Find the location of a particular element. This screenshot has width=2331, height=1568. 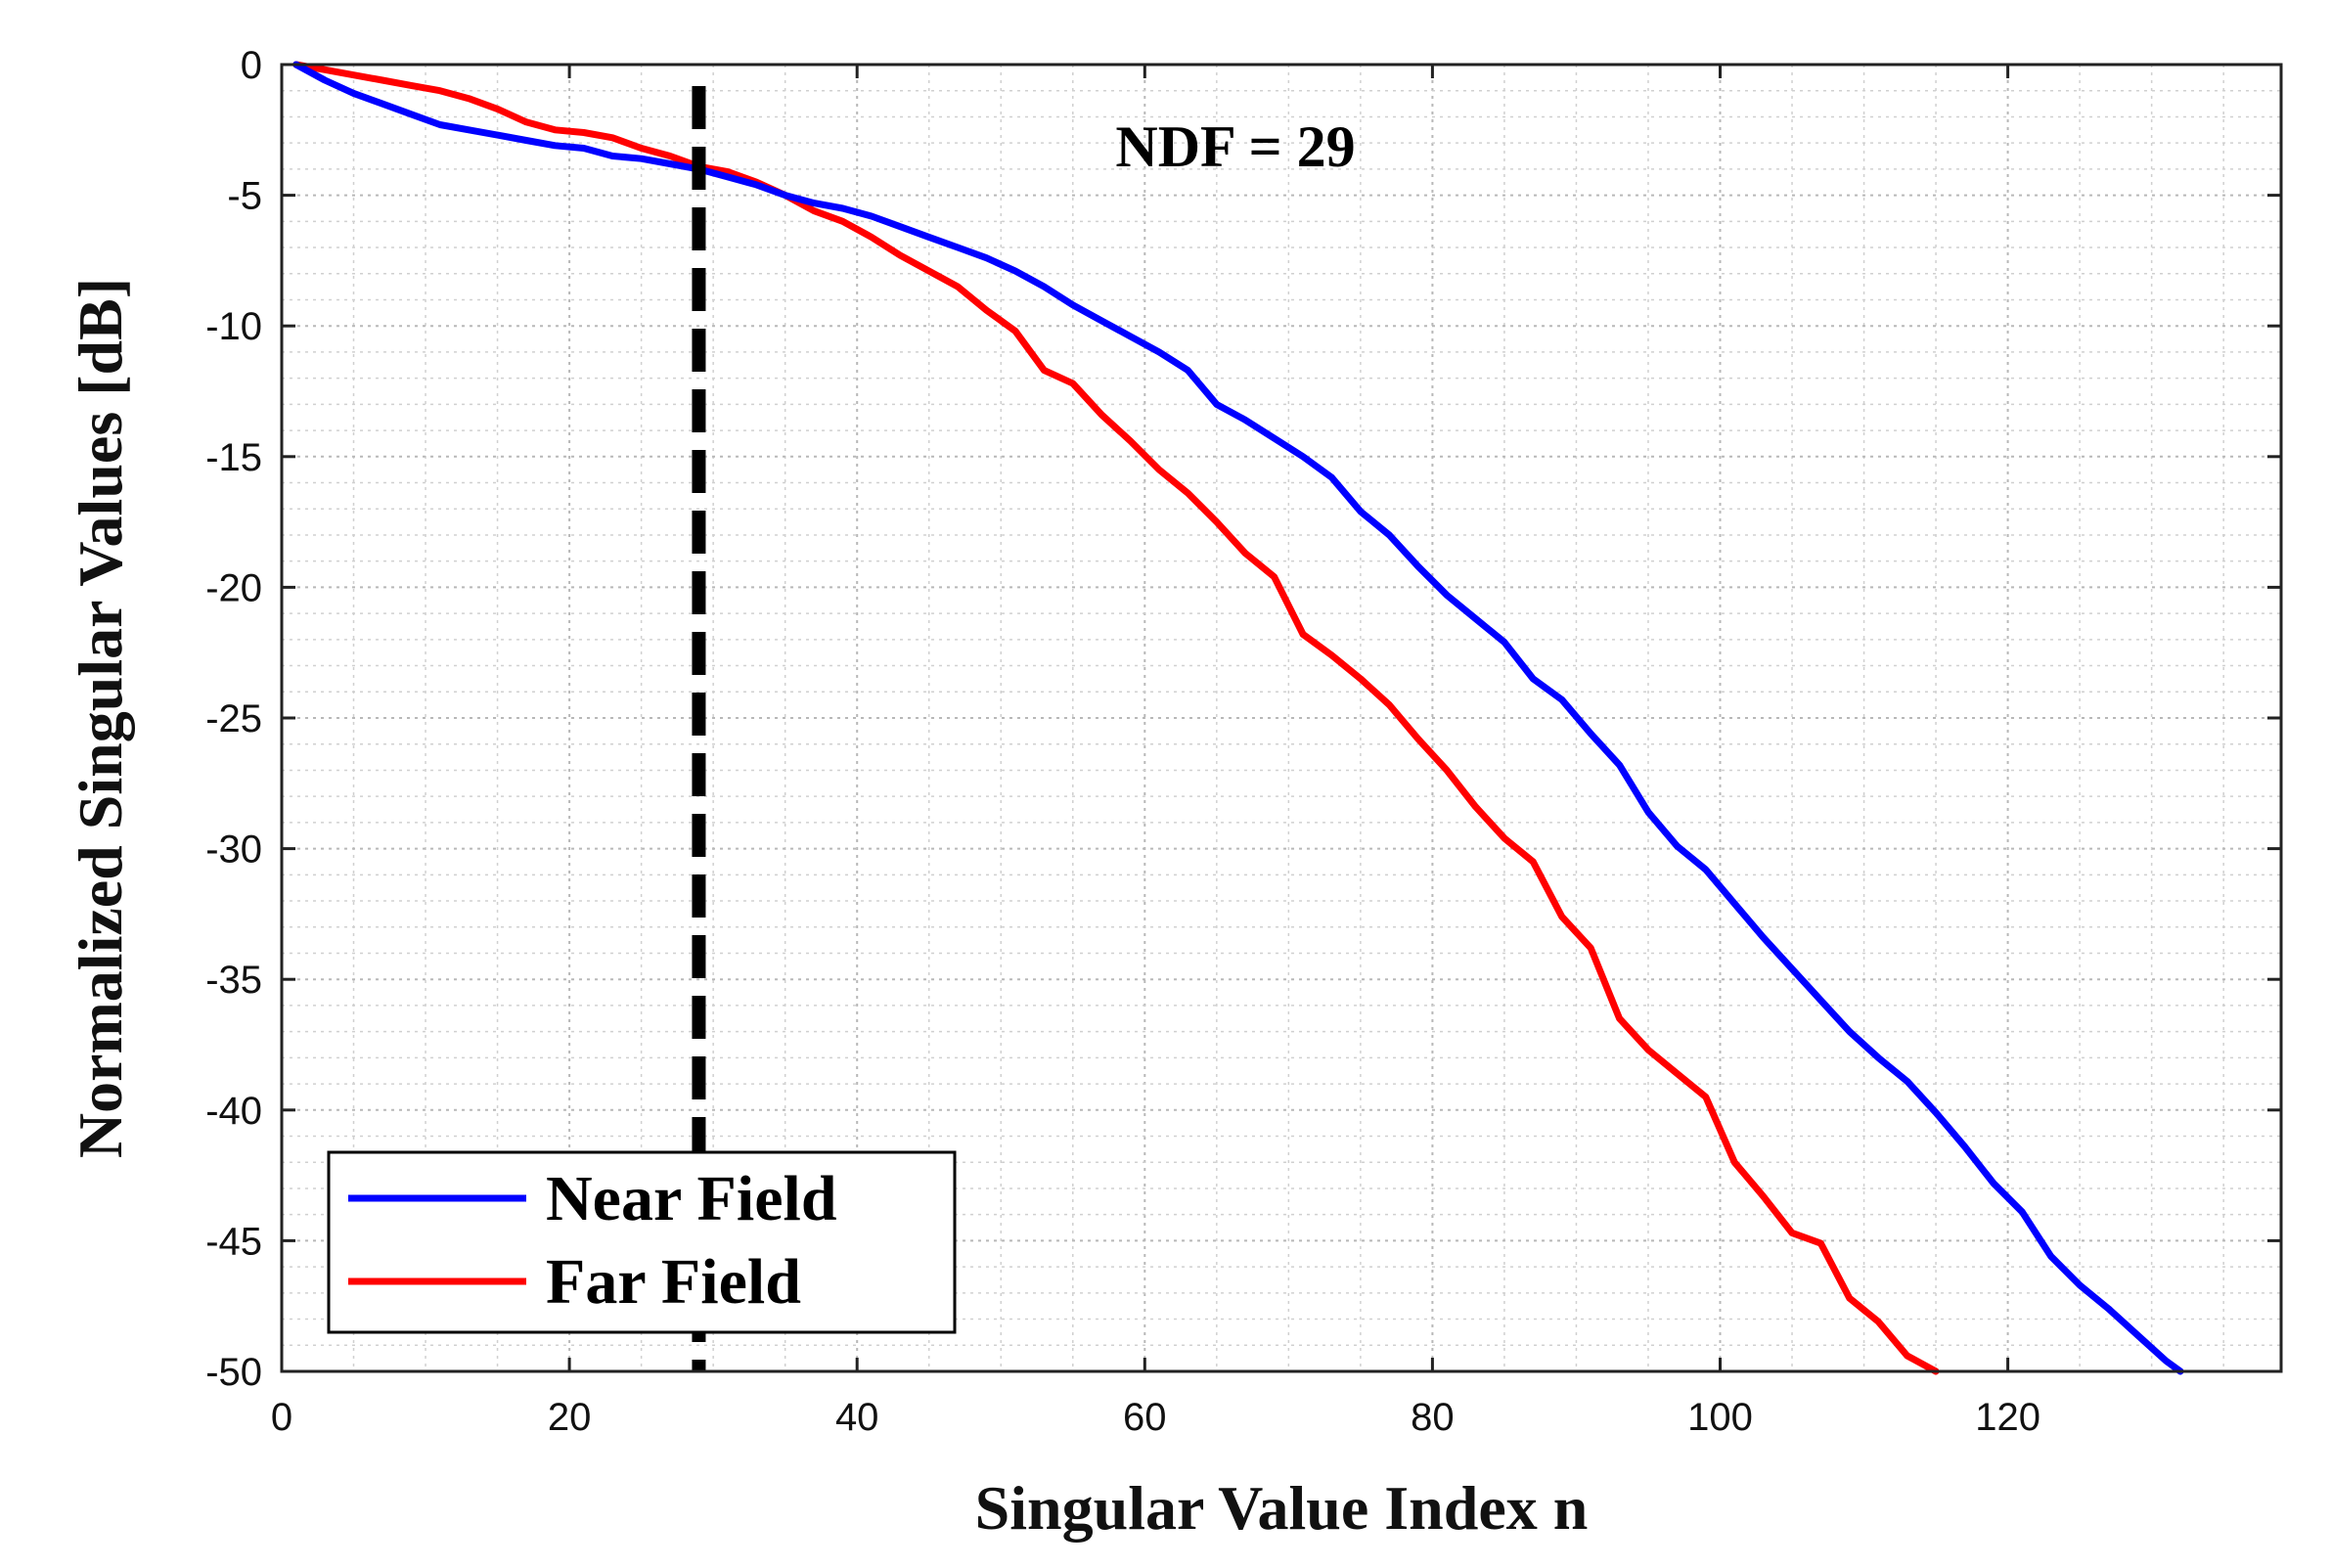

legend-box is located at coordinates (642, 1242).